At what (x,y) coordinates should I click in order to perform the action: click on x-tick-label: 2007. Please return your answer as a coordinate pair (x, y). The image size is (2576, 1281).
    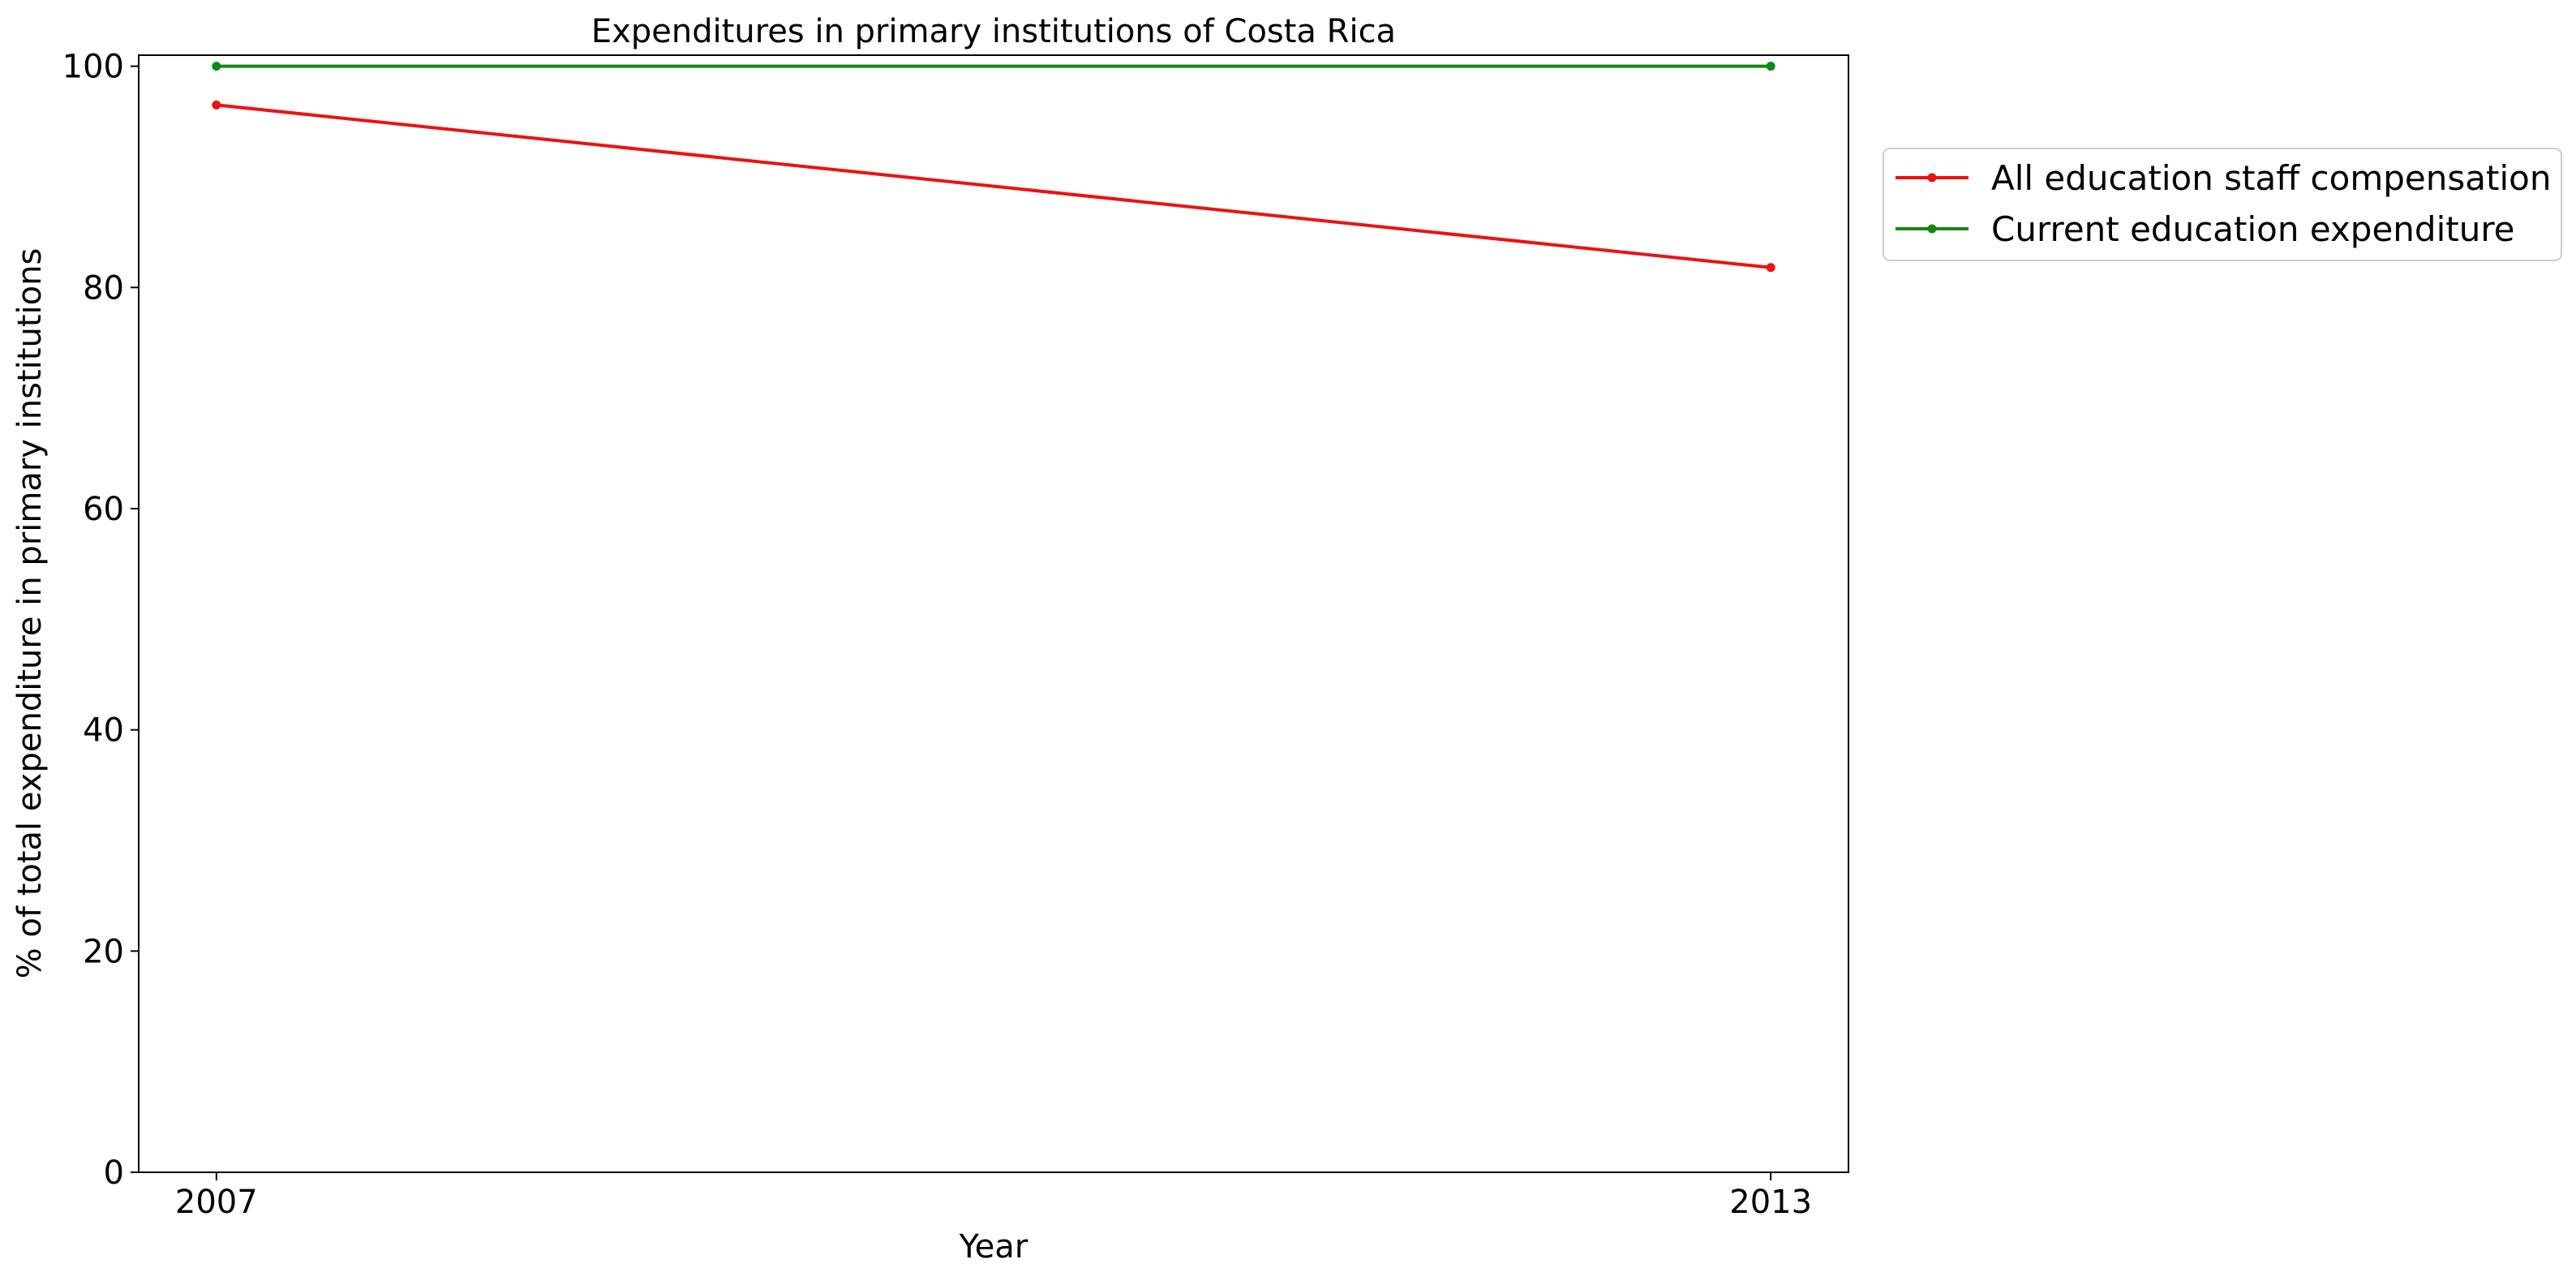
    Looking at the image, I should click on (216, 1202).